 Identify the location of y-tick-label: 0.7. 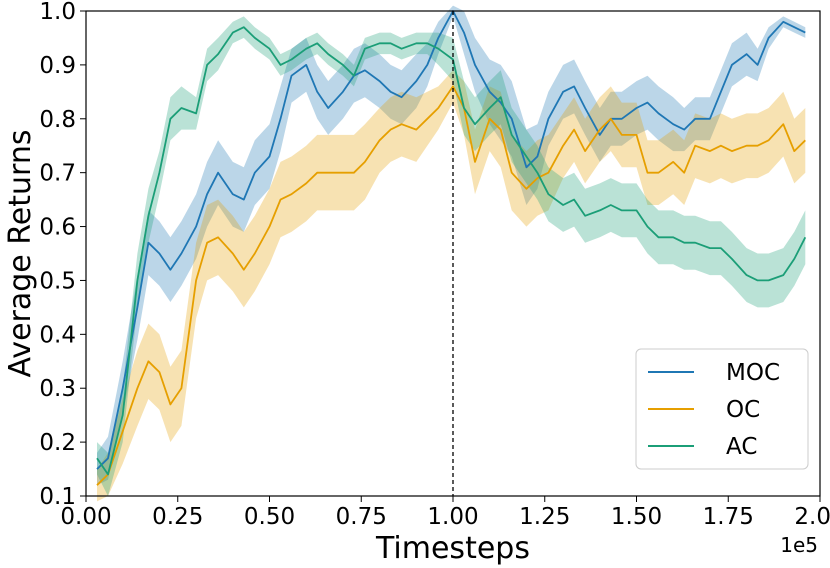
(57, 174).